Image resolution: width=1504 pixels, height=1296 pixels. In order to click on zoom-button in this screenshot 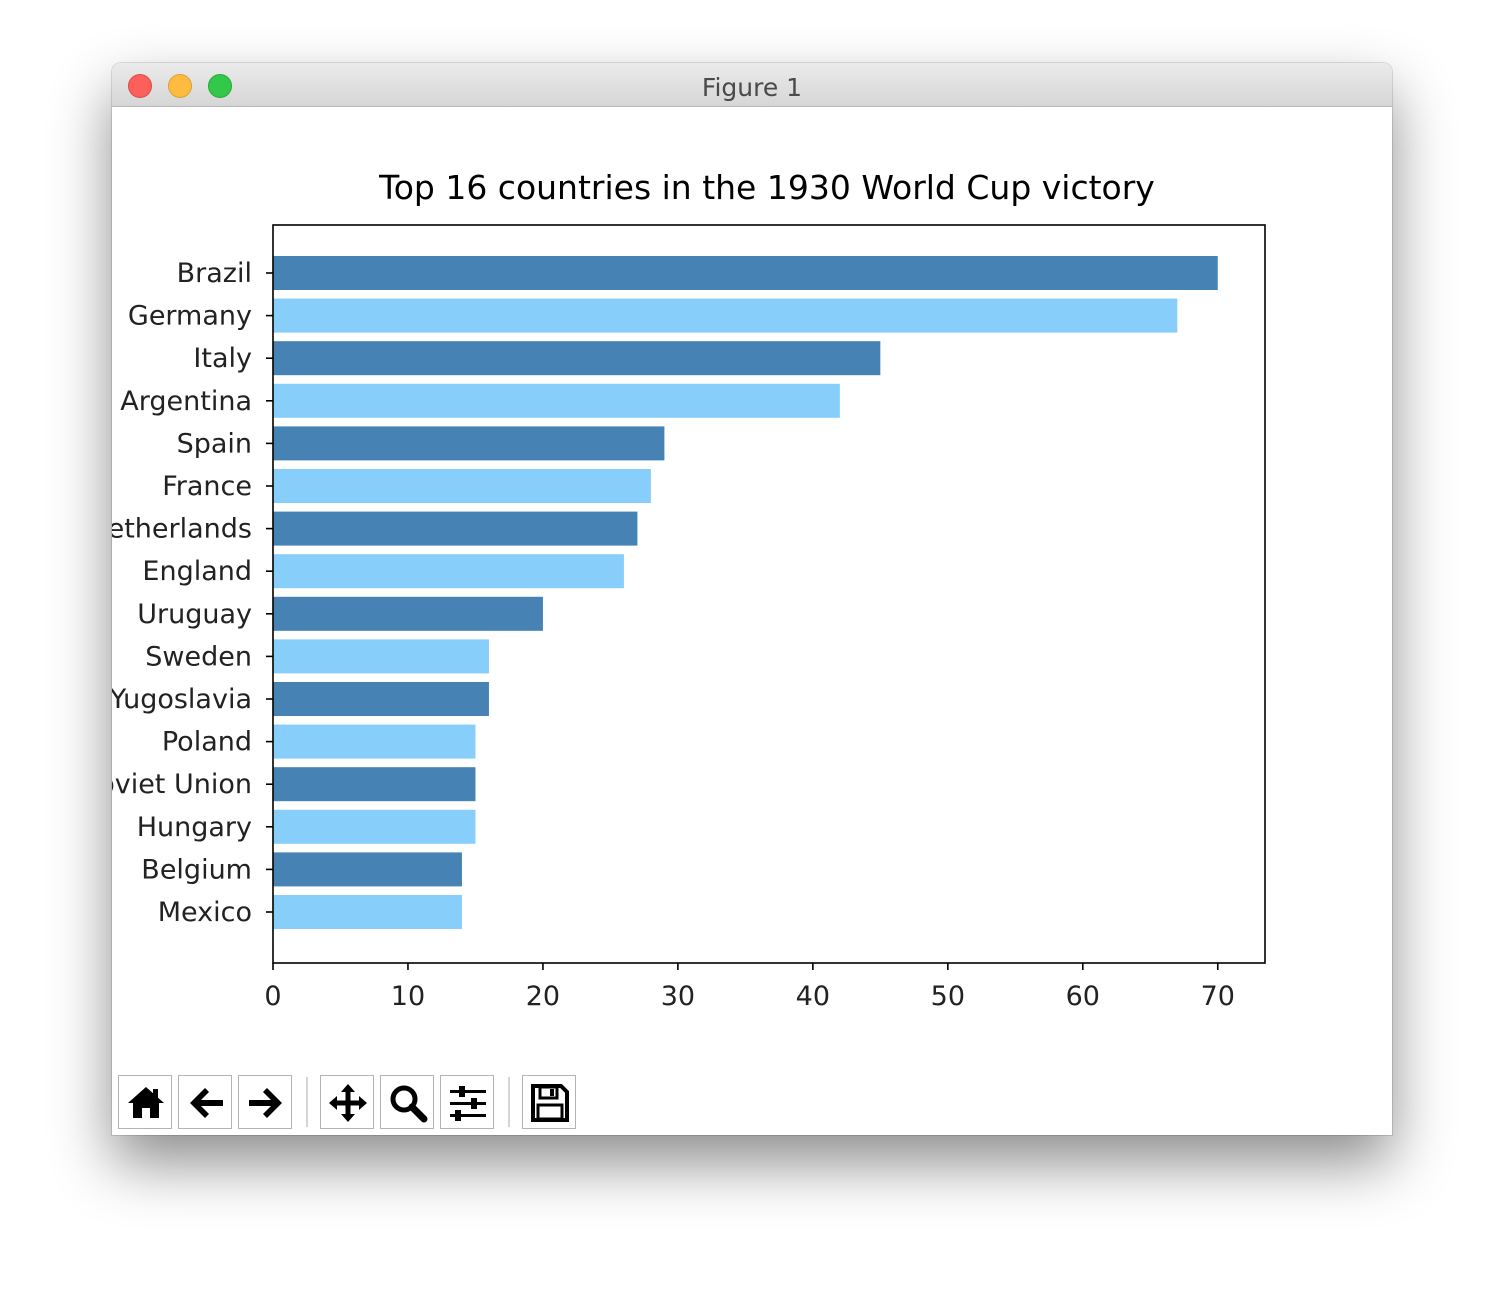, I will do `click(407, 1102)`.